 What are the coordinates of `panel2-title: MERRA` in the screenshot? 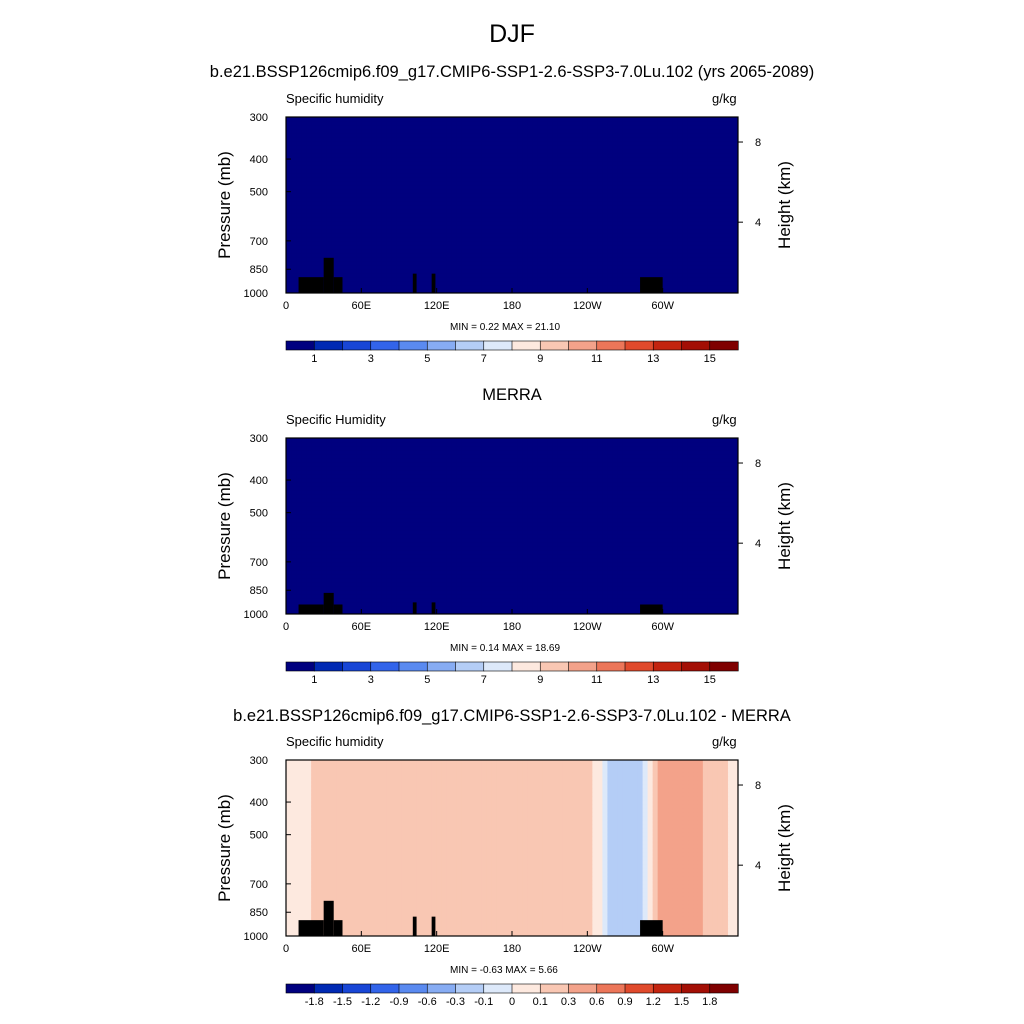 It's located at (512, 395).